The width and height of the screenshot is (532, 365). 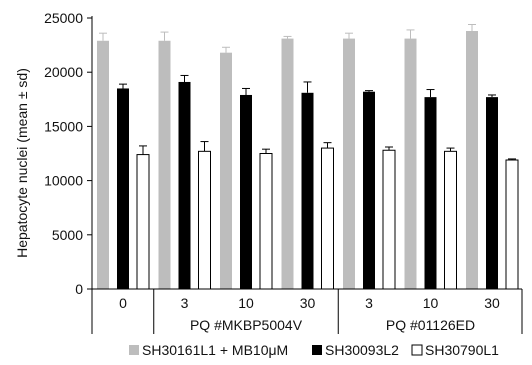 What do you see at coordinates (67, 235) in the screenshot?
I see `y-tick-label: 5000` at bounding box center [67, 235].